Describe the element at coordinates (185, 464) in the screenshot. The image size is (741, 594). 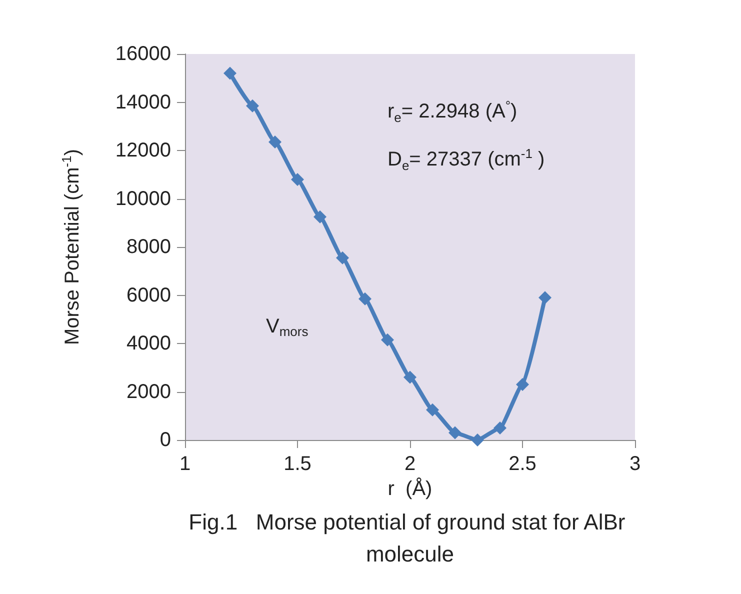
I see `x-tick-label: 1` at that location.